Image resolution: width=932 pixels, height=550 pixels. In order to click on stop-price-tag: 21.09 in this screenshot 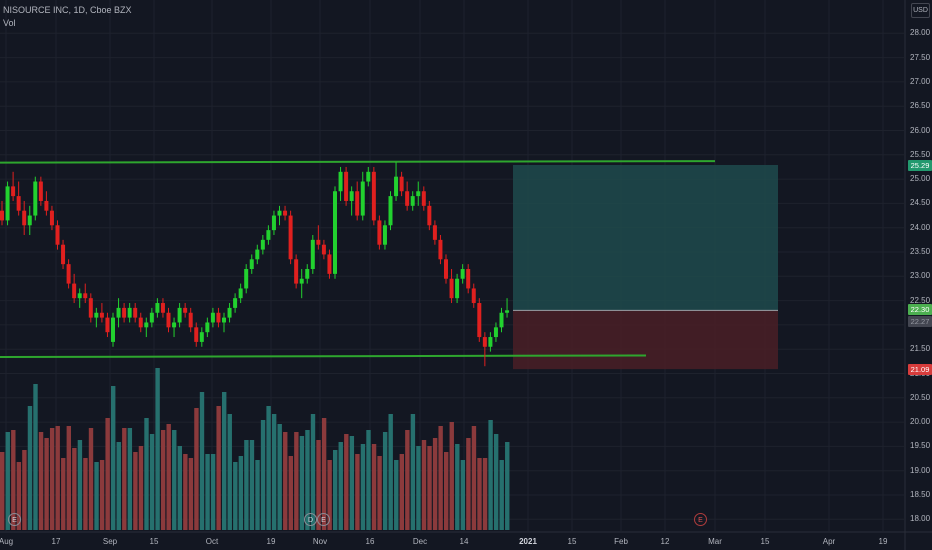, I will do `click(920, 369)`.